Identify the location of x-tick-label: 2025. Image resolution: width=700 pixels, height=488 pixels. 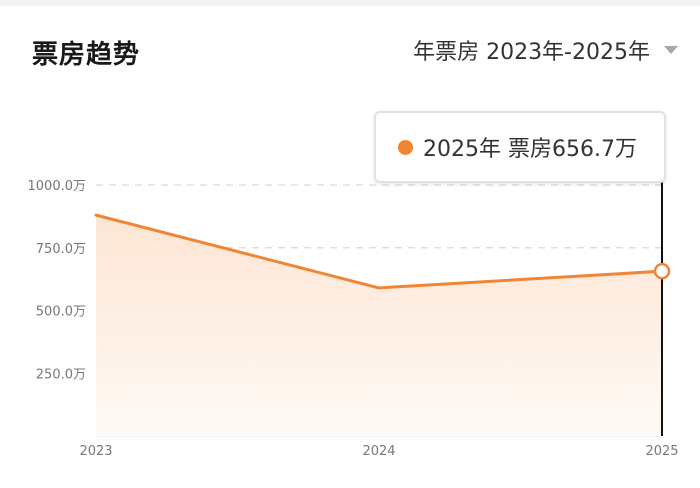
(661, 451).